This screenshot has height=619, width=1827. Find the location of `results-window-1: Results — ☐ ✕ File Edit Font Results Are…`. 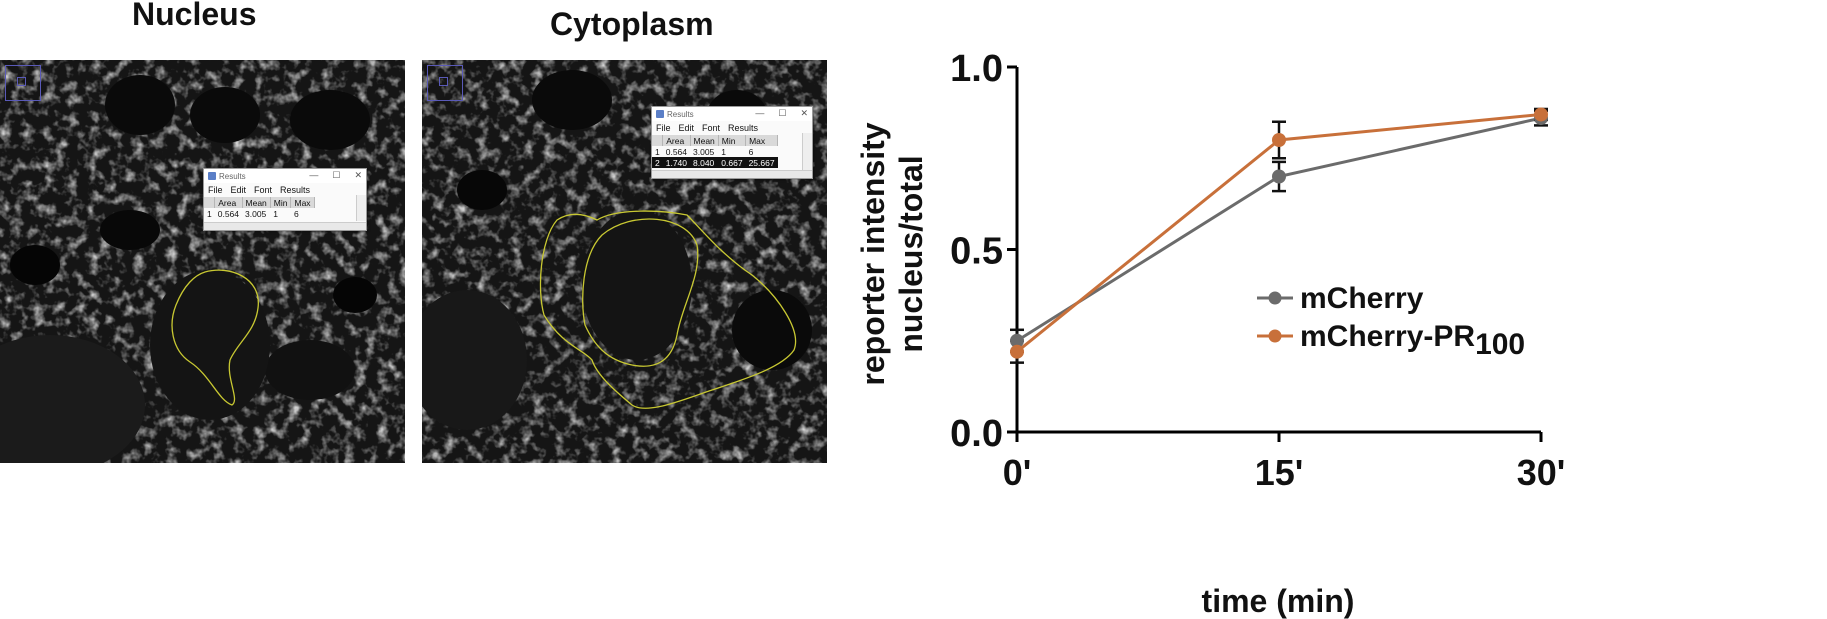

results-window-1: Results — ☐ ✕ File Edit Font Results Are… is located at coordinates (285, 199).